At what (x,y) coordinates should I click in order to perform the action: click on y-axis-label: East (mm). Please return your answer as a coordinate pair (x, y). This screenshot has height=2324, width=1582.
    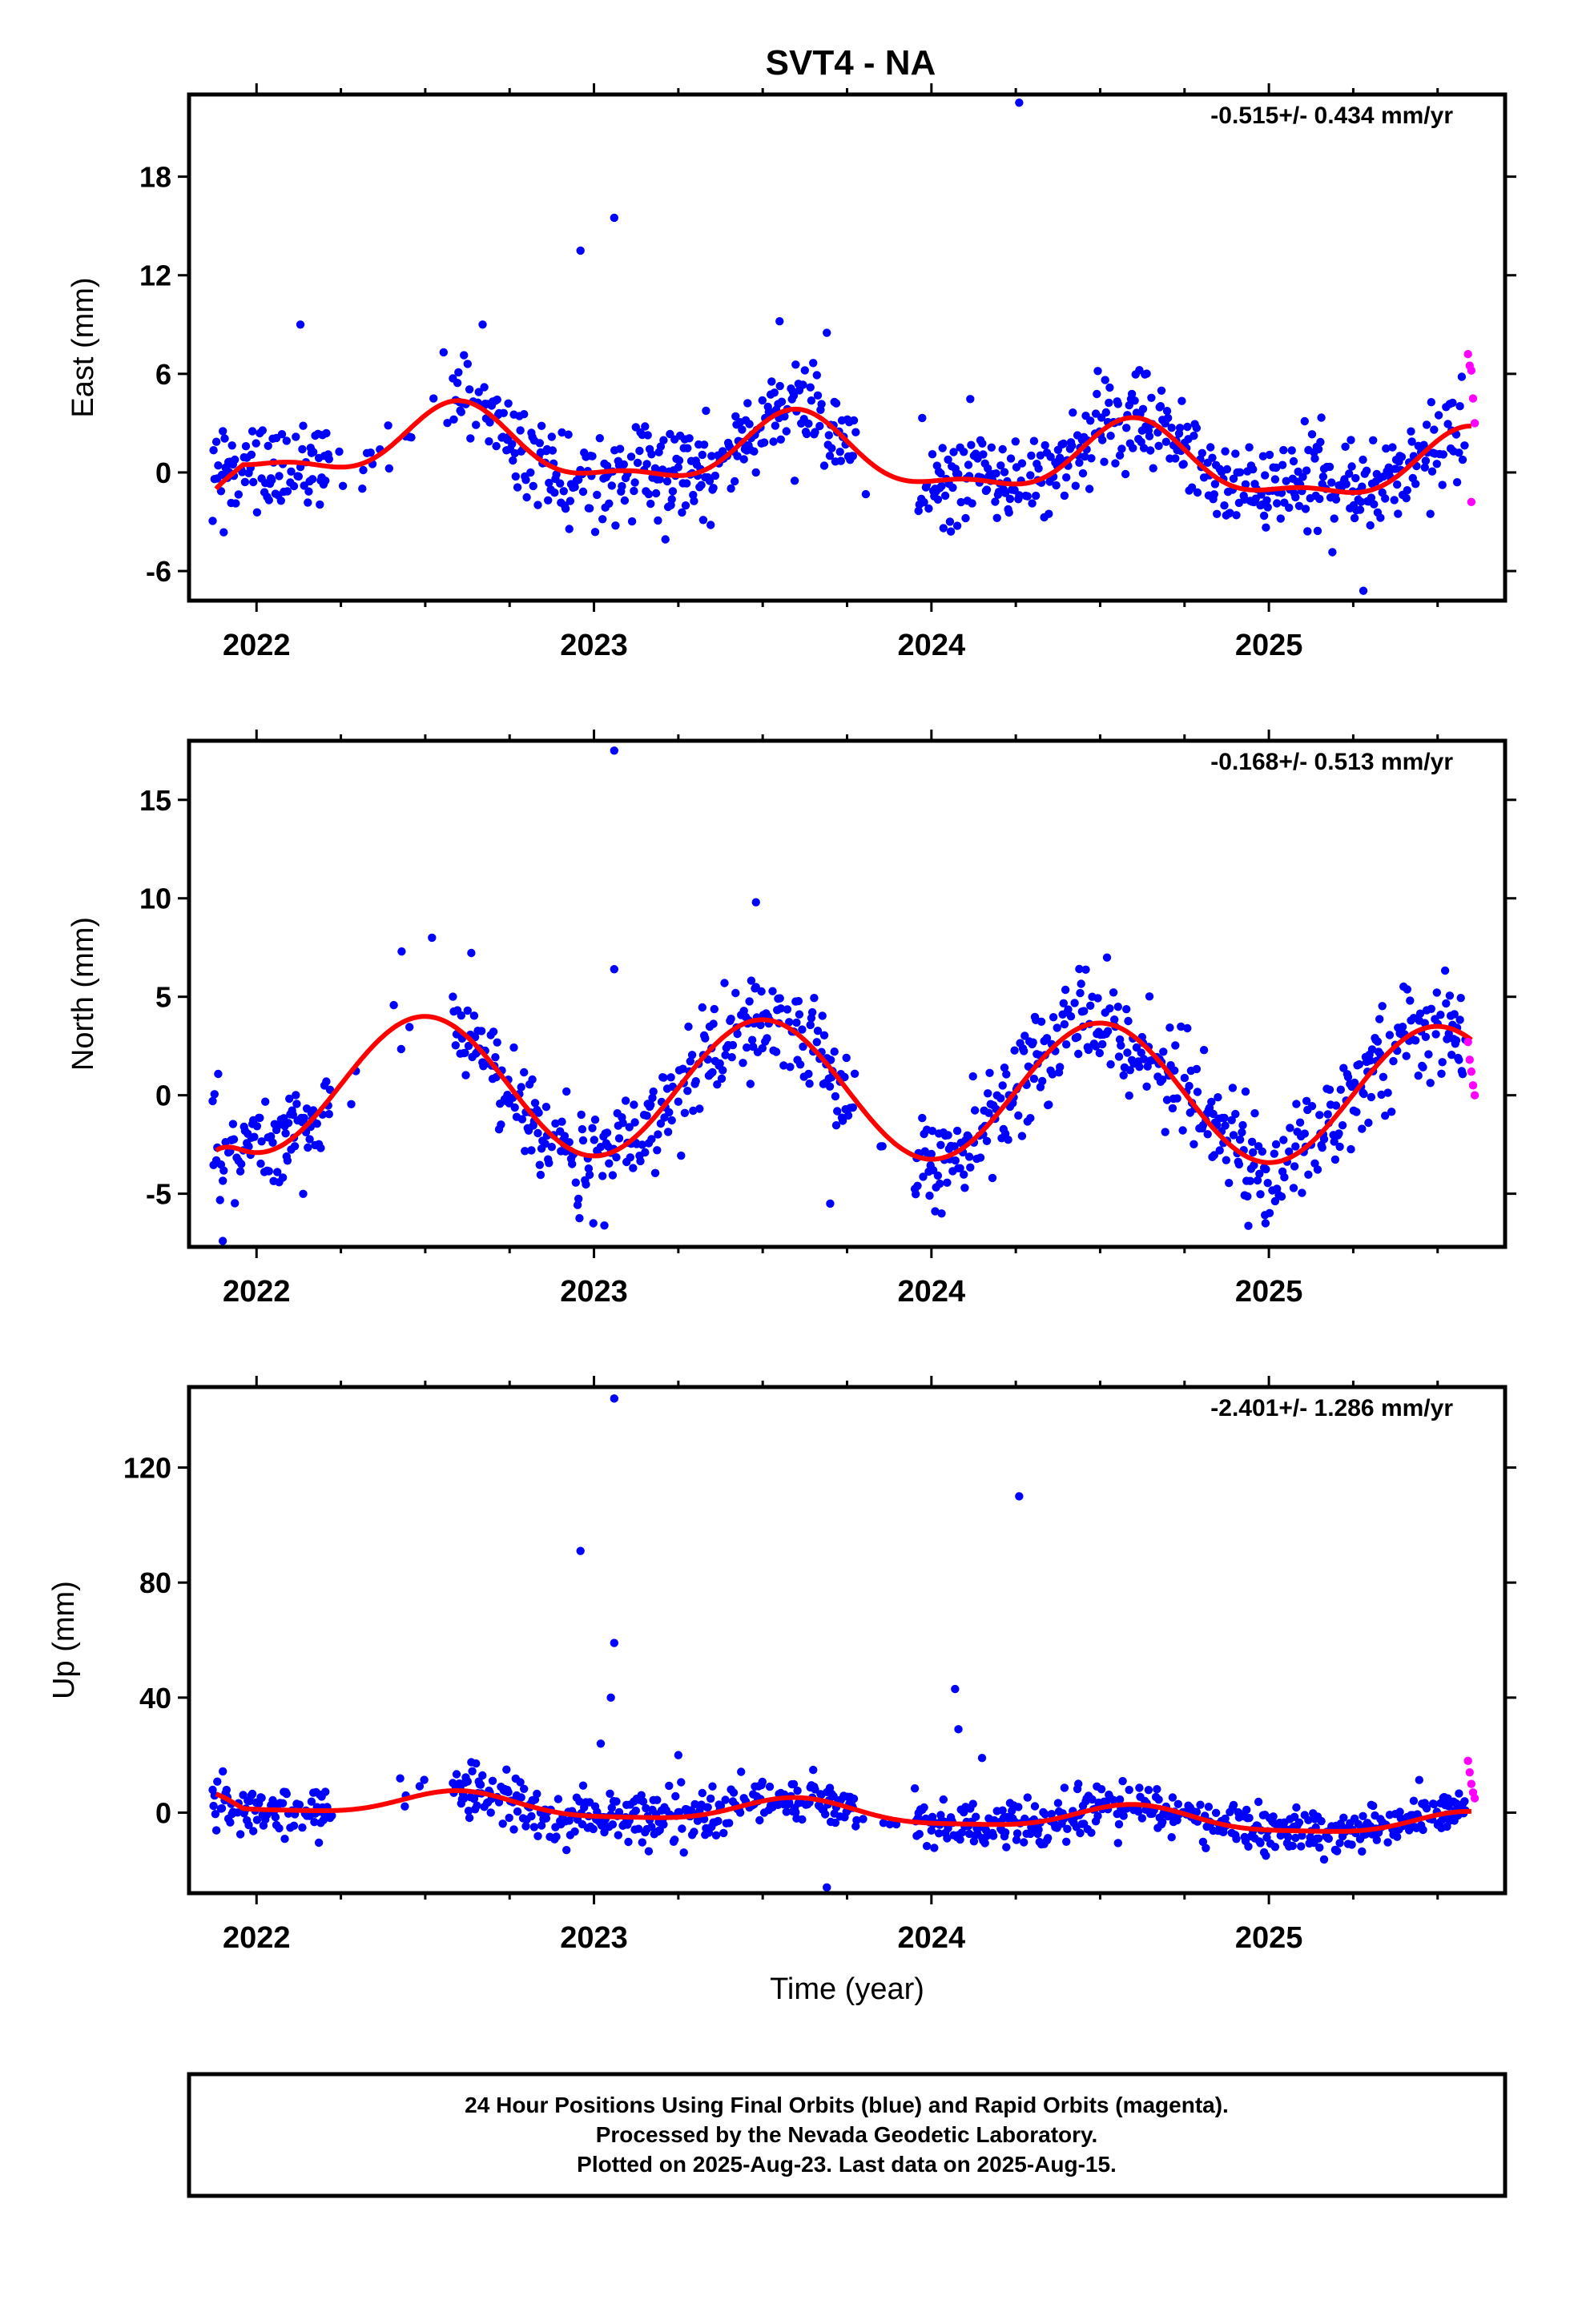
    Looking at the image, I should click on (83, 347).